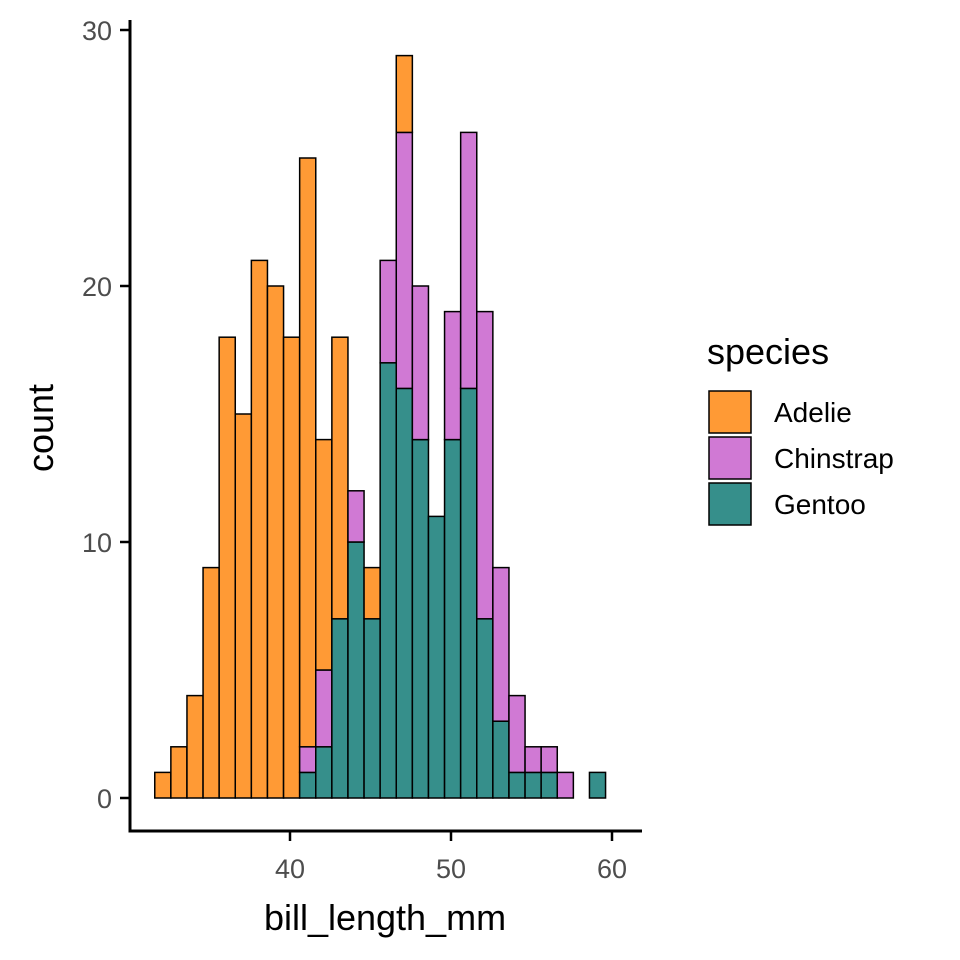  Describe the element at coordinates (451, 869) in the screenshot. I see `x-tick-label-50: 50` at that location.